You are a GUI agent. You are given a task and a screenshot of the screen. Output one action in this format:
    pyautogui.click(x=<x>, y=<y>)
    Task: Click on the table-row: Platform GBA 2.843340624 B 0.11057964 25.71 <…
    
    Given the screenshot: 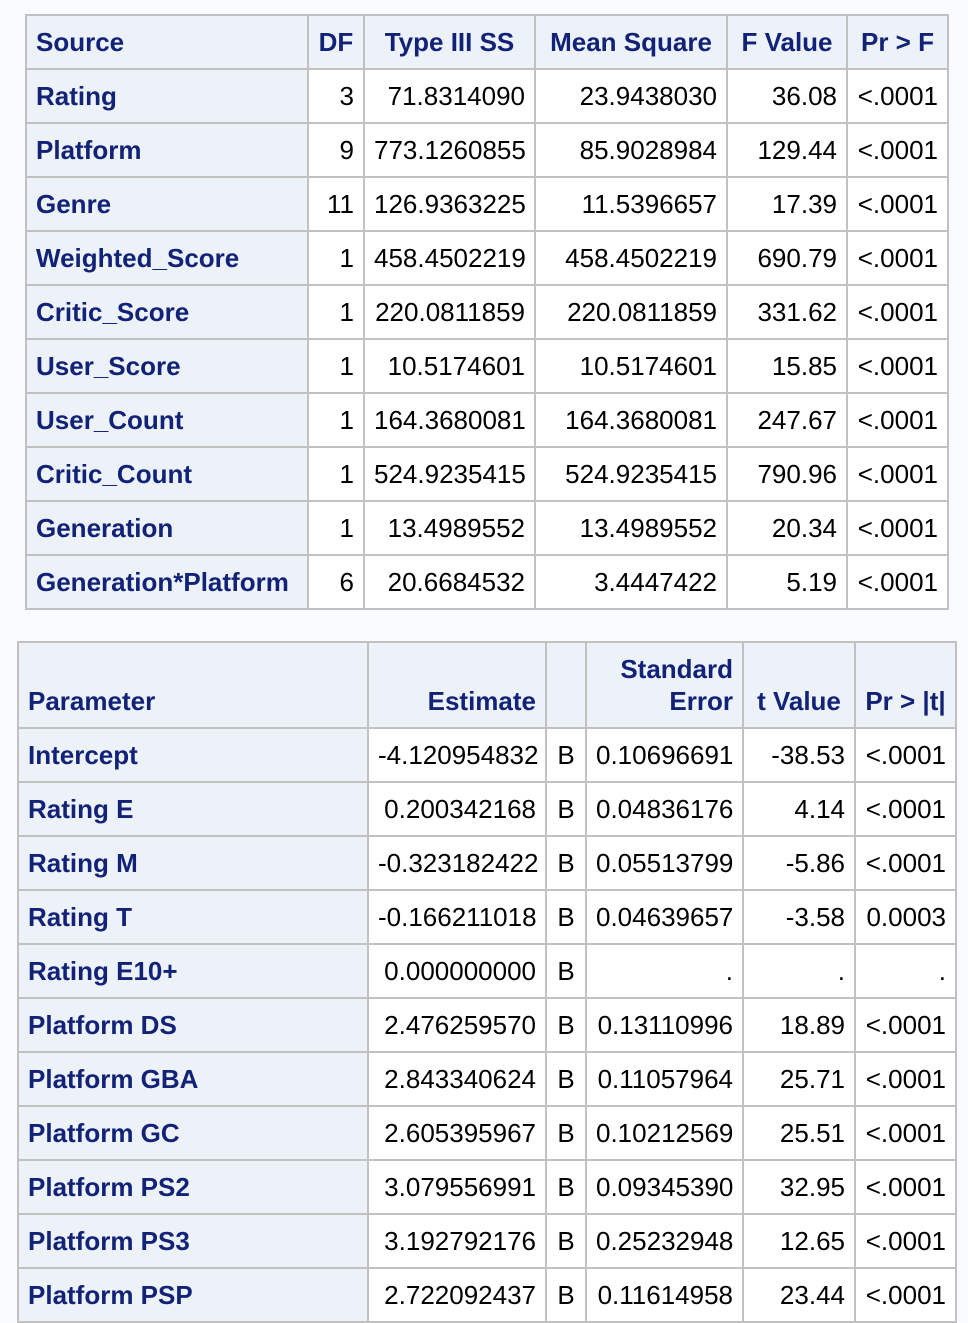 What is the action you would take?
    pyautogui.click(x=487, y=1079)
    